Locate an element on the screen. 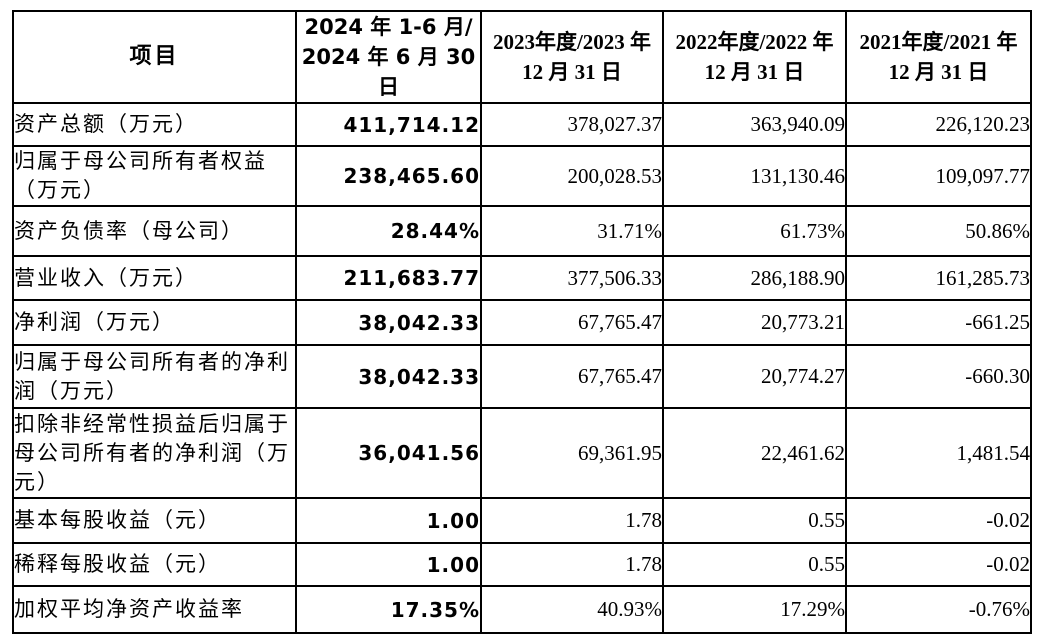 The width and height of the screenshot is (1038, 634). column-header-2024-line2: 2024 年 6 月 30 日 is located at coordinates (388, 72).